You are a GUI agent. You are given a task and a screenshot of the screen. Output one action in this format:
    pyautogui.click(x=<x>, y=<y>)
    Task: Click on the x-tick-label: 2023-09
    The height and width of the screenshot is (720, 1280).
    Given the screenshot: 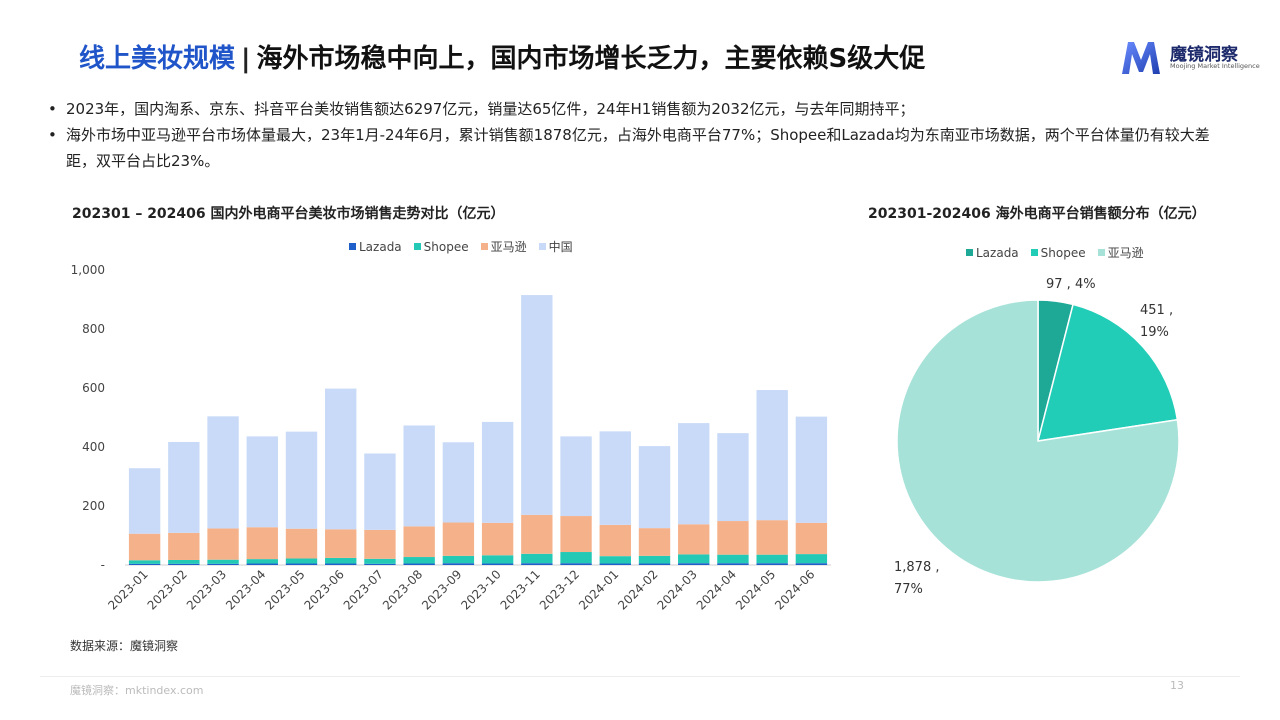 What is the action you would take?
    pyautogui.click(x=441, y=589)
    